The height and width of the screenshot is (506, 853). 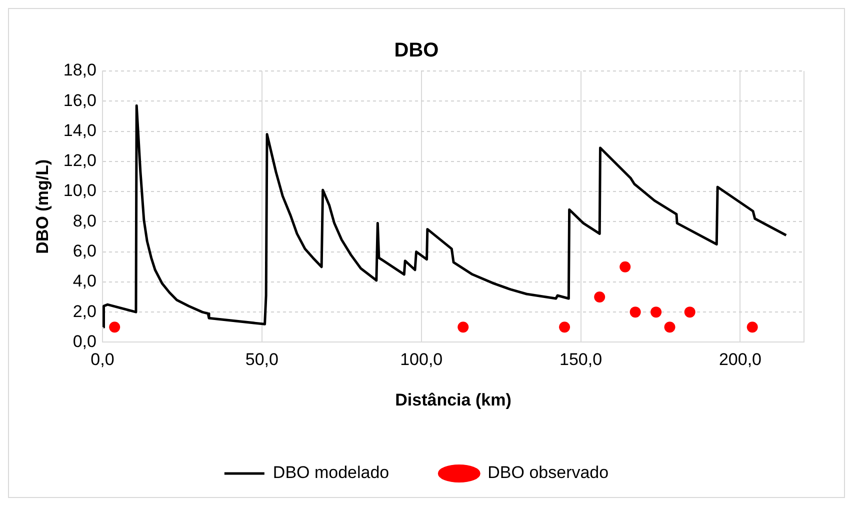 What do you see at coordinates (331, 472) in the screenshot?
I see `legend-label: DBO modelado` at bounding box center [331, 472].